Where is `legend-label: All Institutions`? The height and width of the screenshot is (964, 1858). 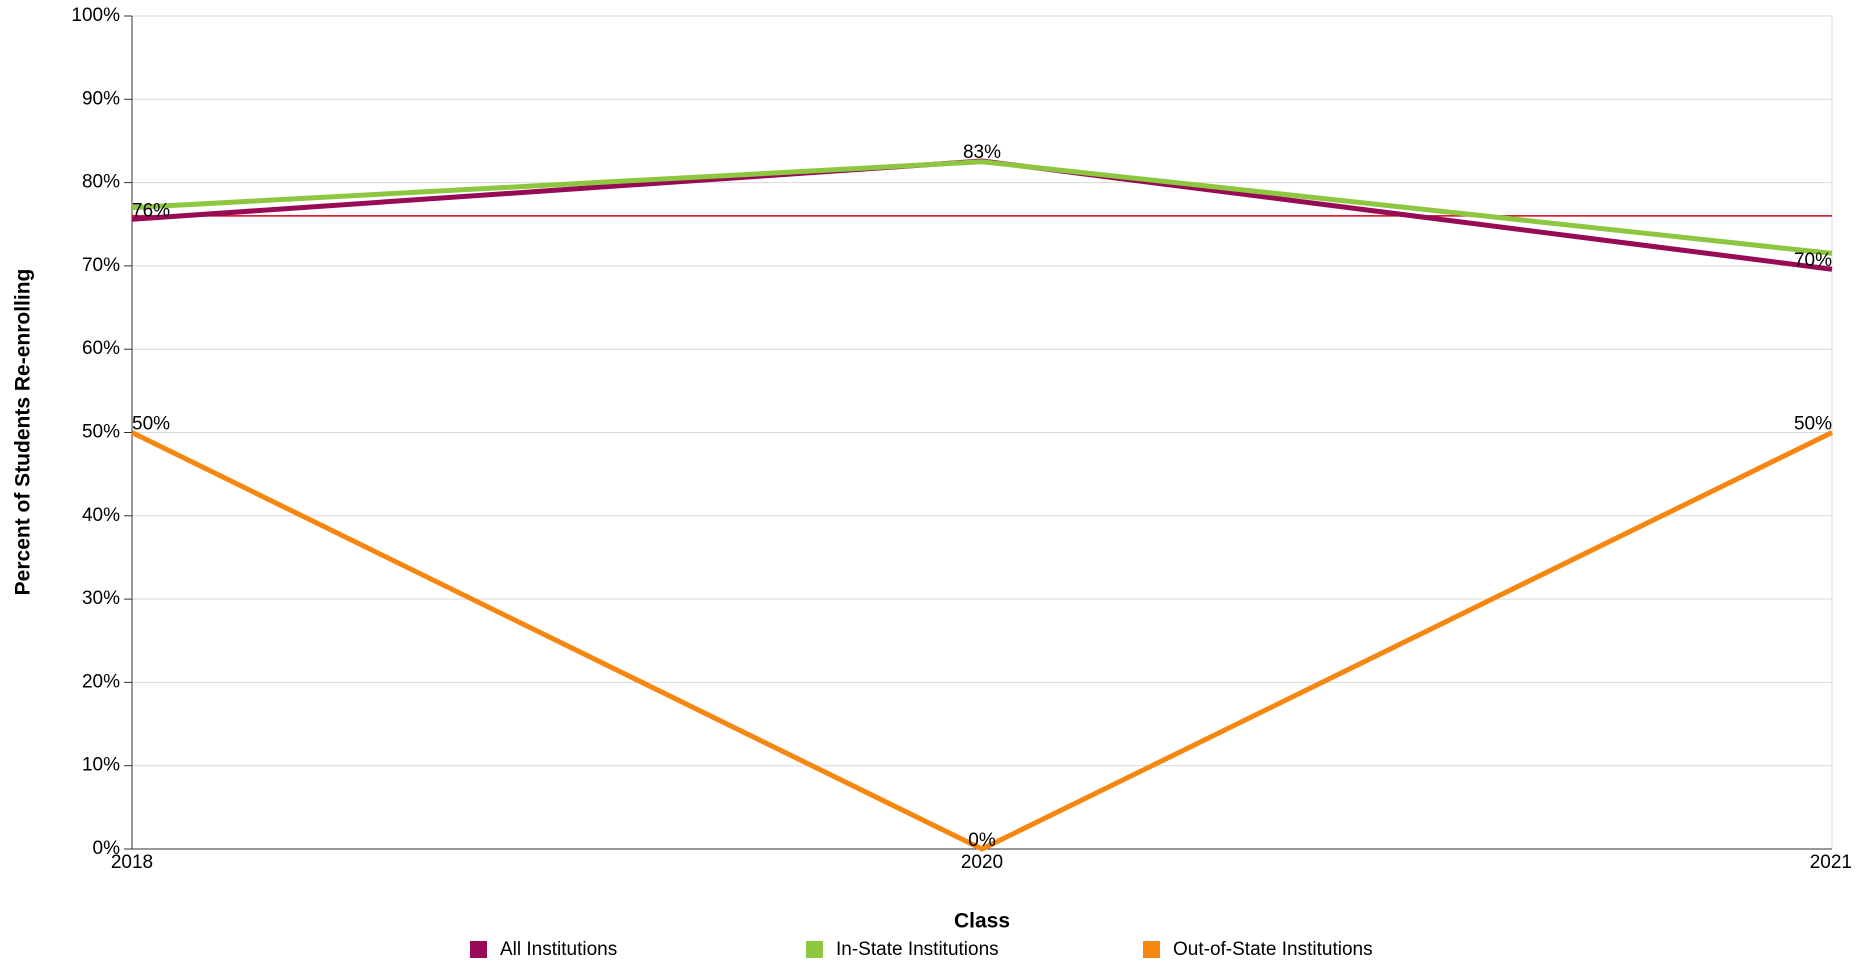
legend-label: All Institutions is located at coordinates (558, 949).